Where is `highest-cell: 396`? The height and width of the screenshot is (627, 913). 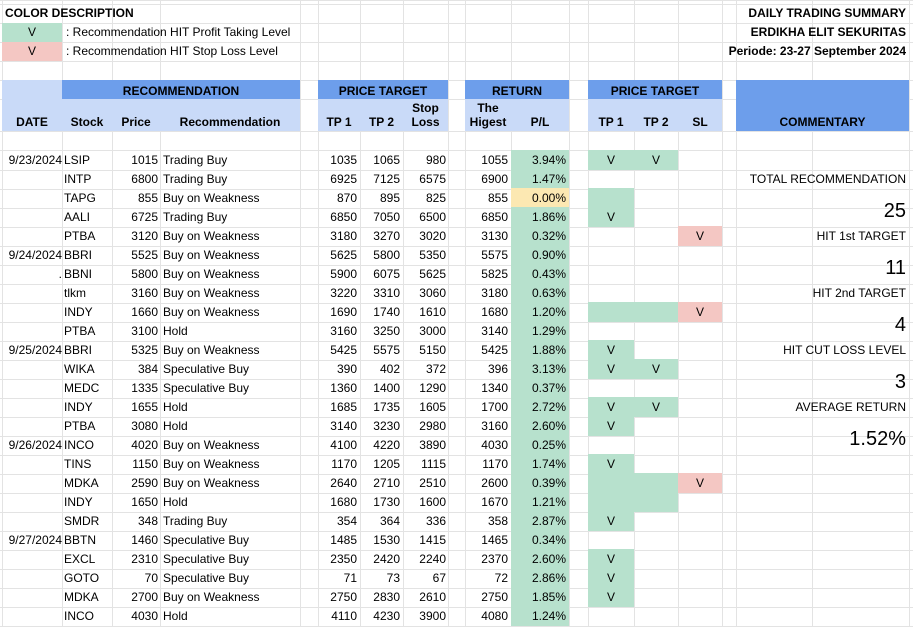 highest-cell: 396 is located at coordinates (497, 369).